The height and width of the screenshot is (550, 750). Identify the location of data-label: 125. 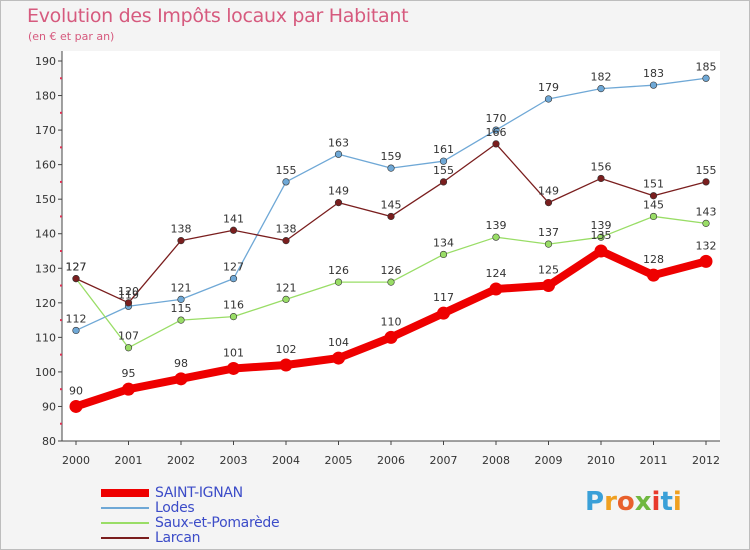
(548, 270).